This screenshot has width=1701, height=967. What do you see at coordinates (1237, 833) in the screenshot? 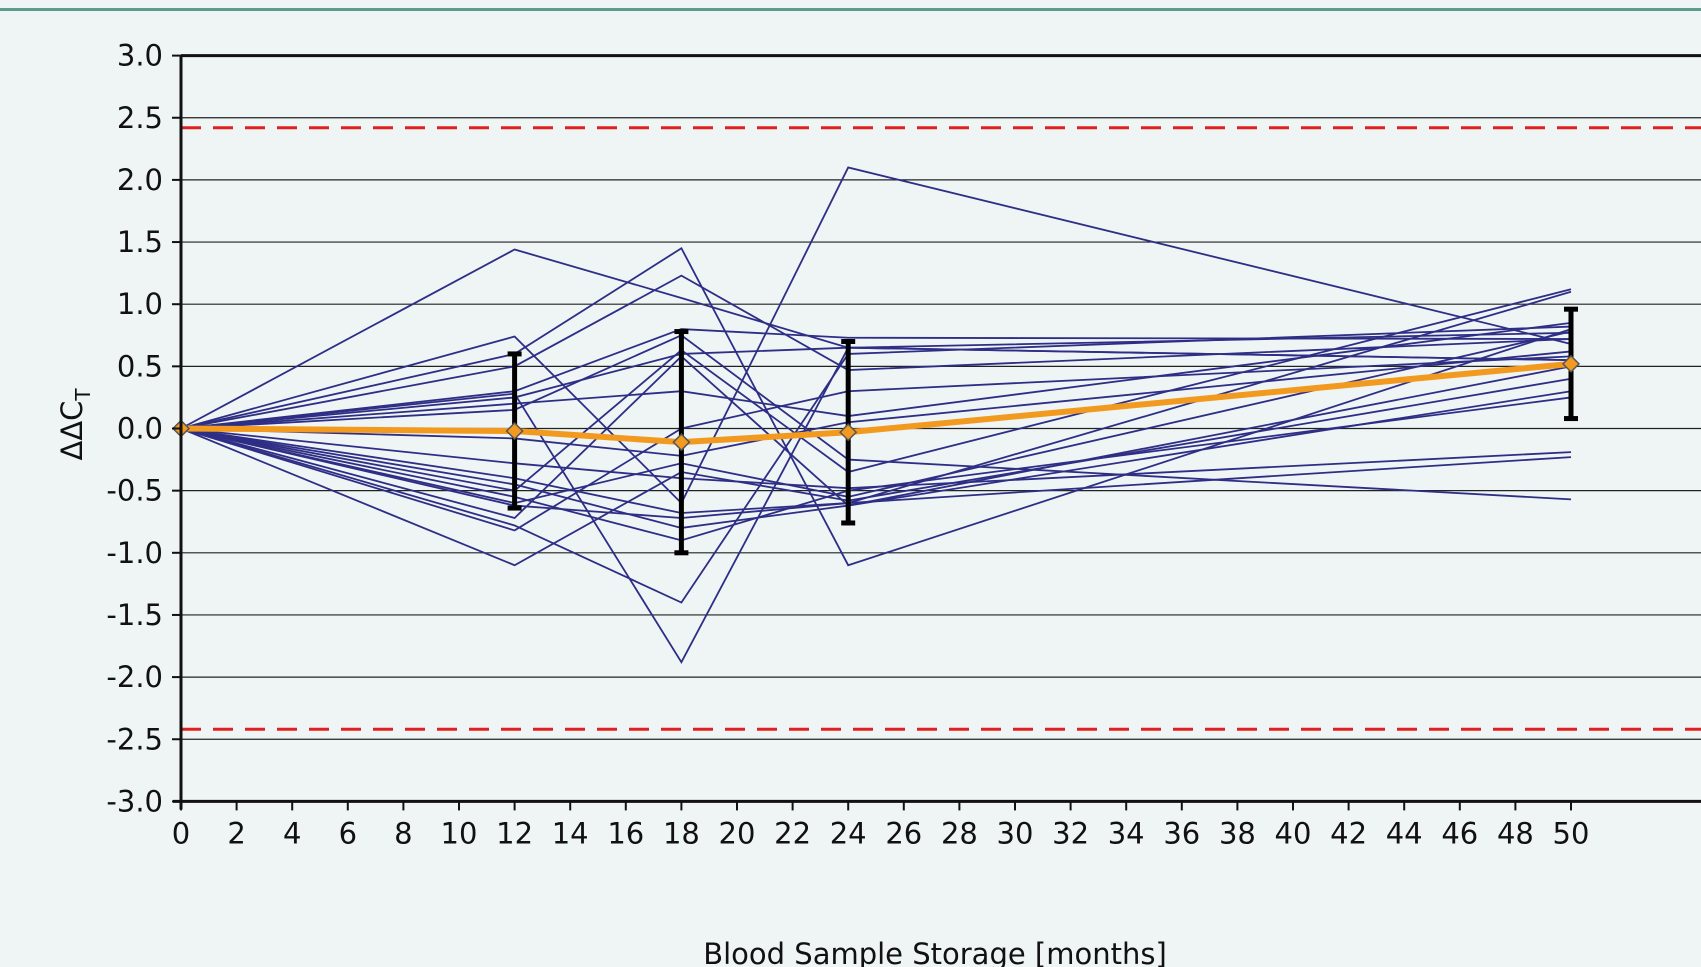
I see `x-tick-label: 38` at bounding box center [1237, 833].